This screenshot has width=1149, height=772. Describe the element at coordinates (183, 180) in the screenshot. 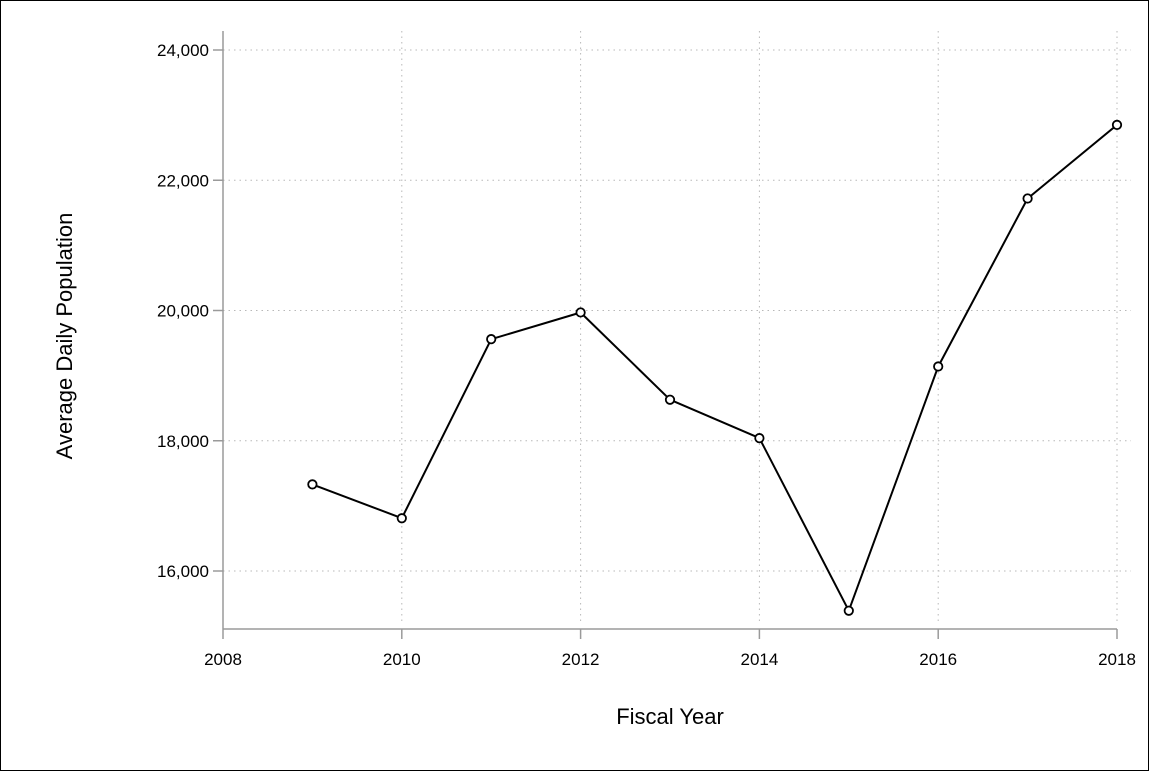

I see `y-tick-label: 22,000` at that location.